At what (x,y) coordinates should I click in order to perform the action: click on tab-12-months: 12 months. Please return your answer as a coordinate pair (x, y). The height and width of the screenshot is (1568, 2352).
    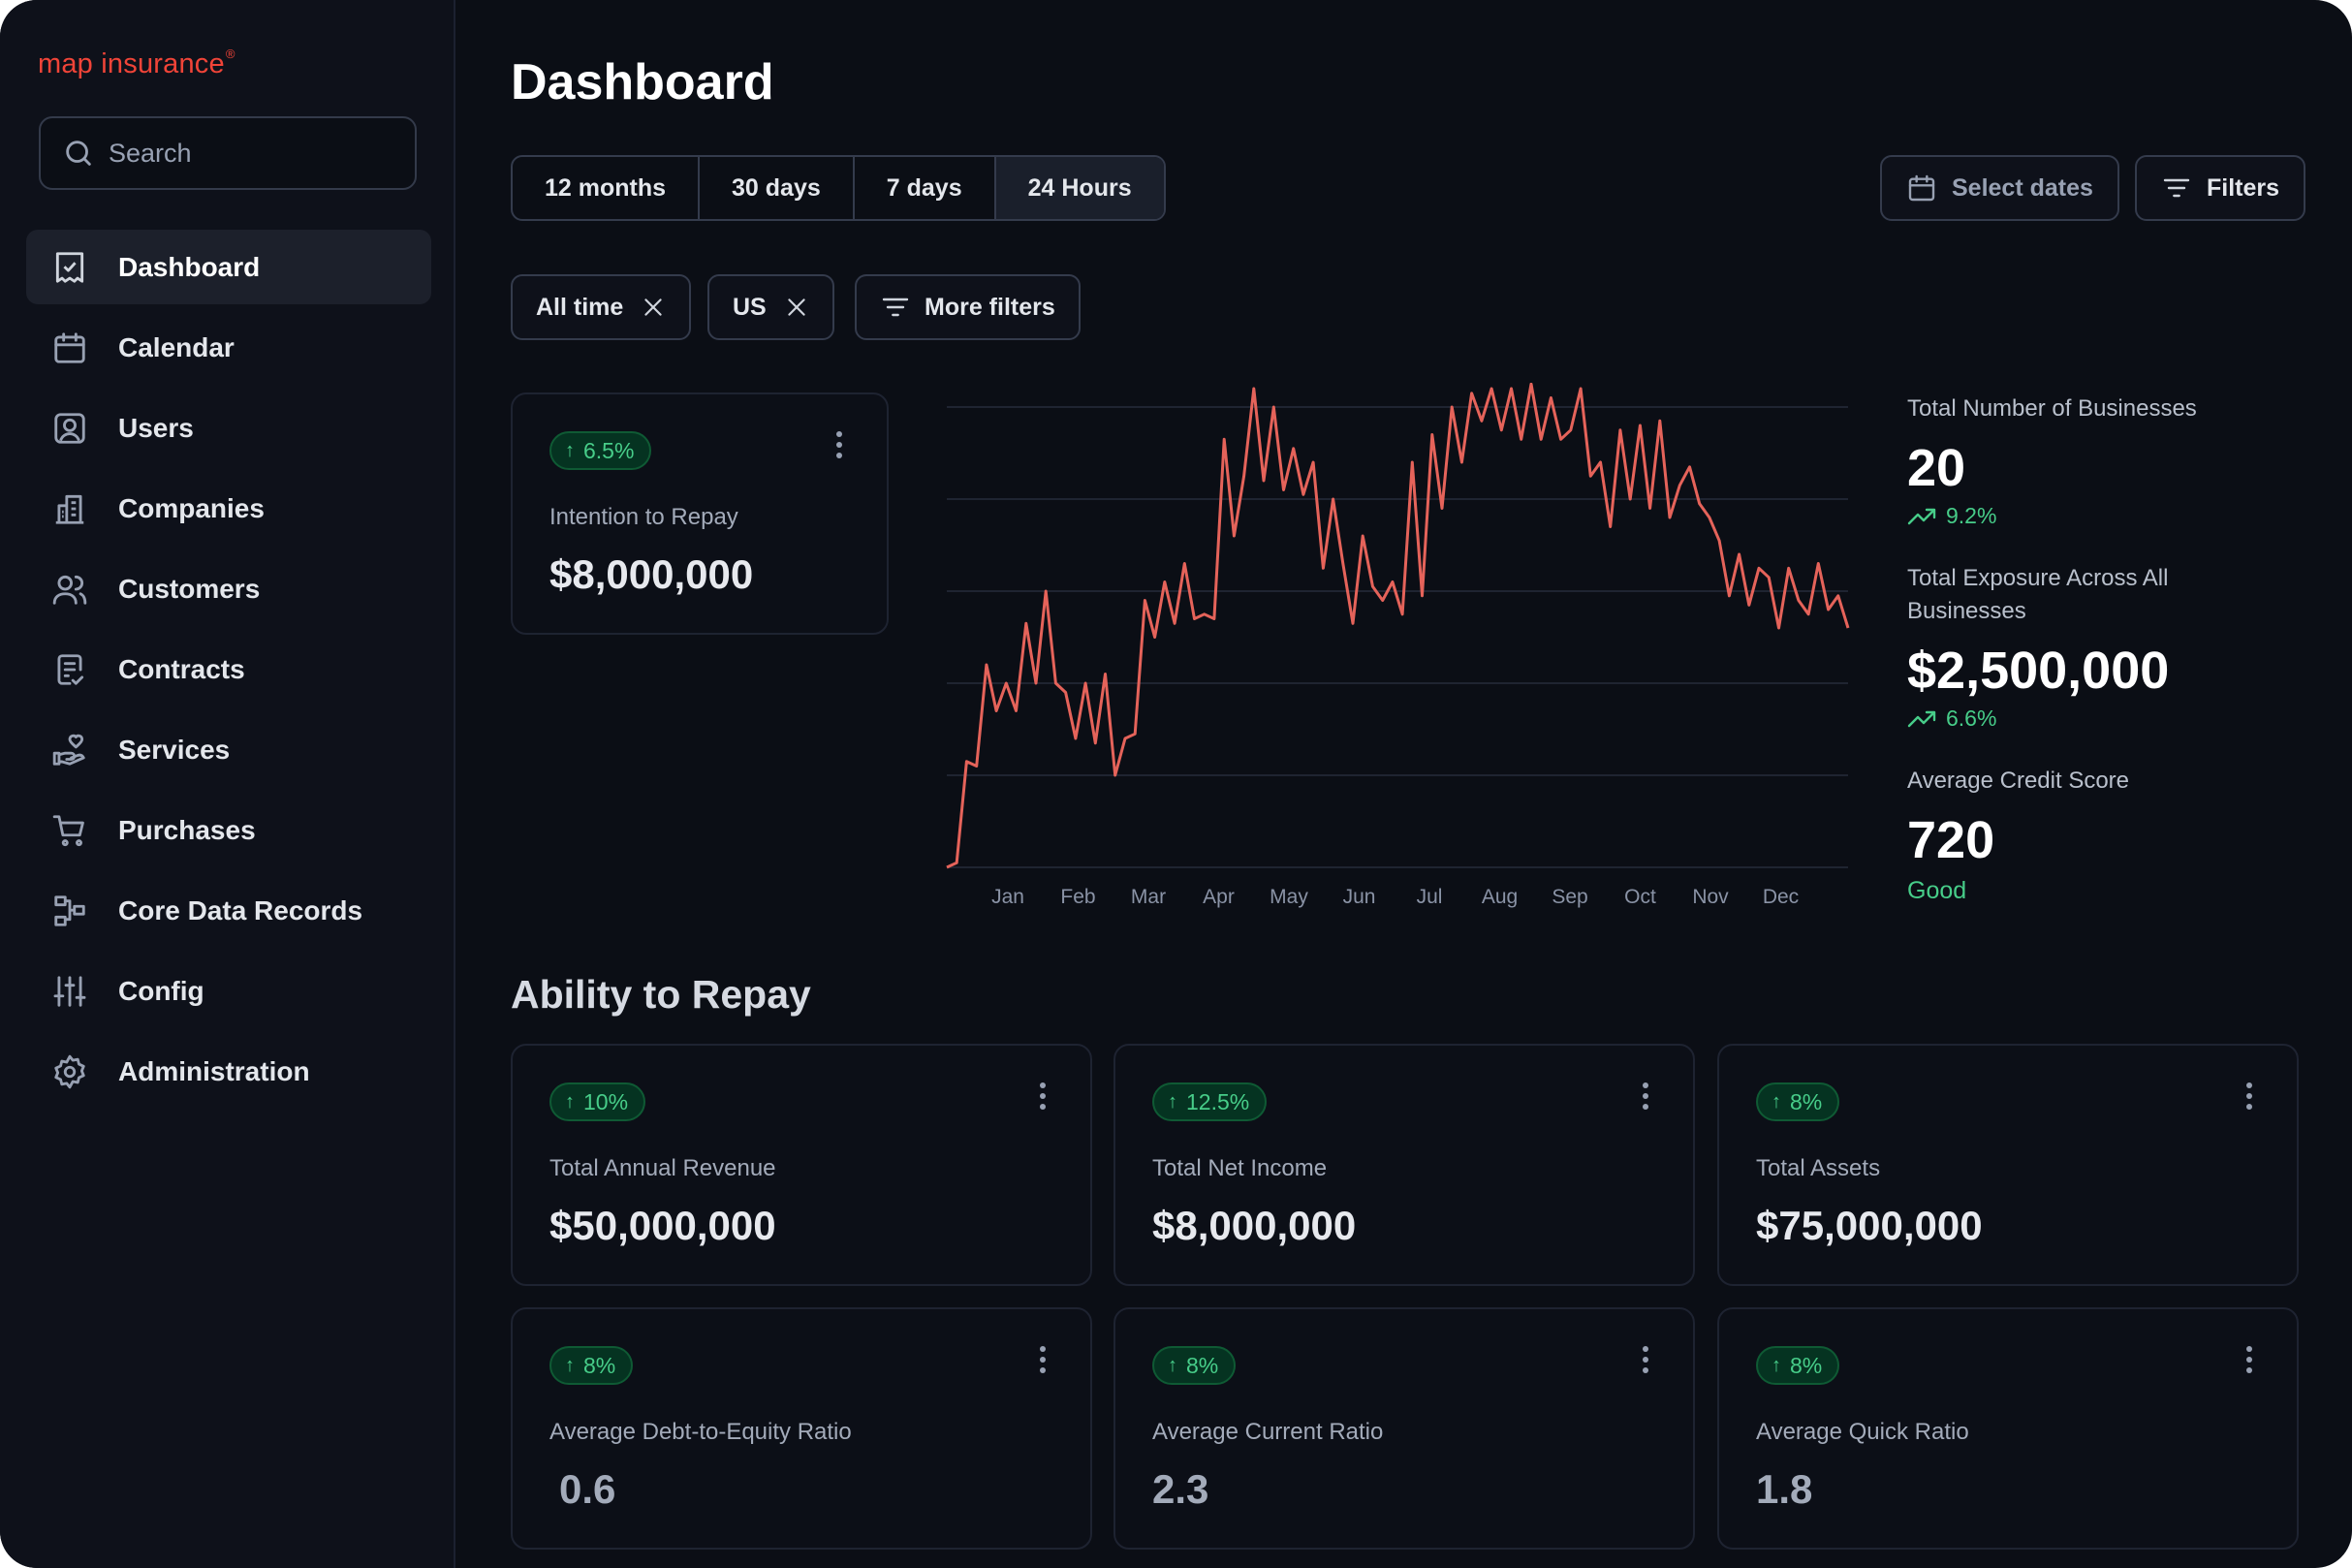
    Looking at the image, I should click on (607, 188).